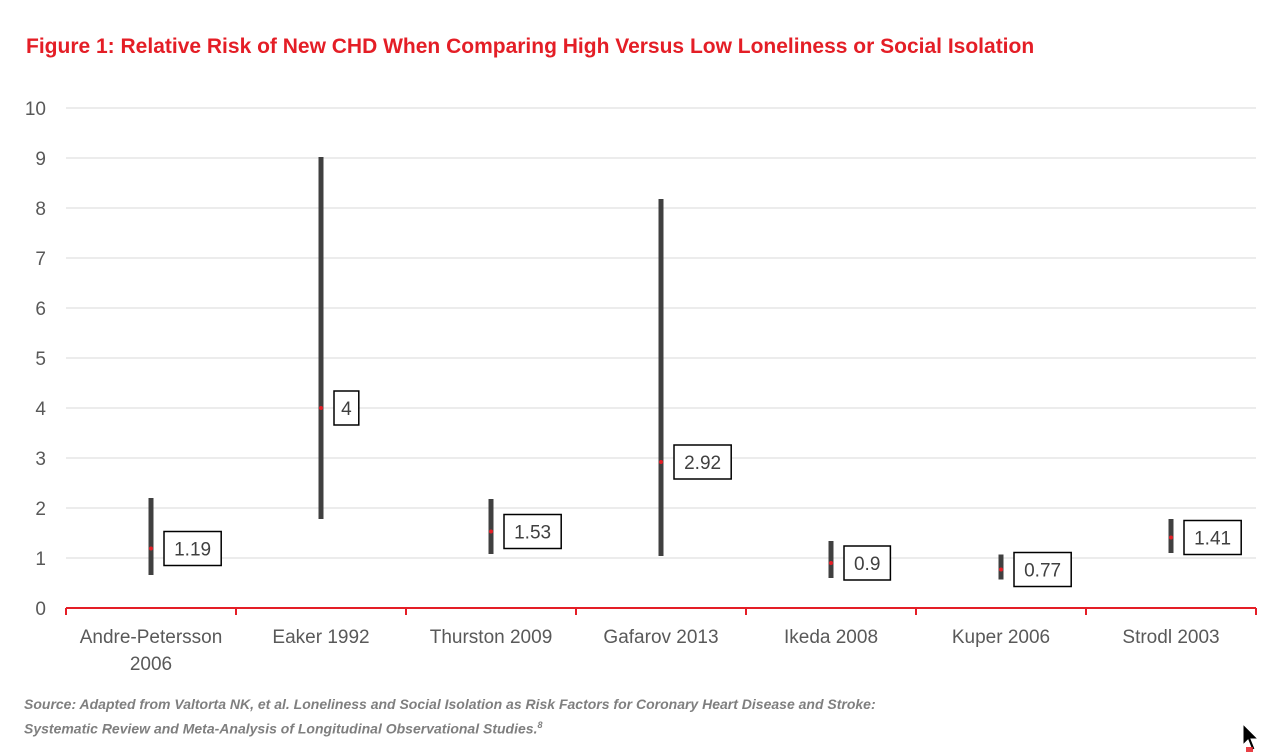 The image size is (1261, 753). I want to click on mouse-pointer-icon, so click(1251, 737).